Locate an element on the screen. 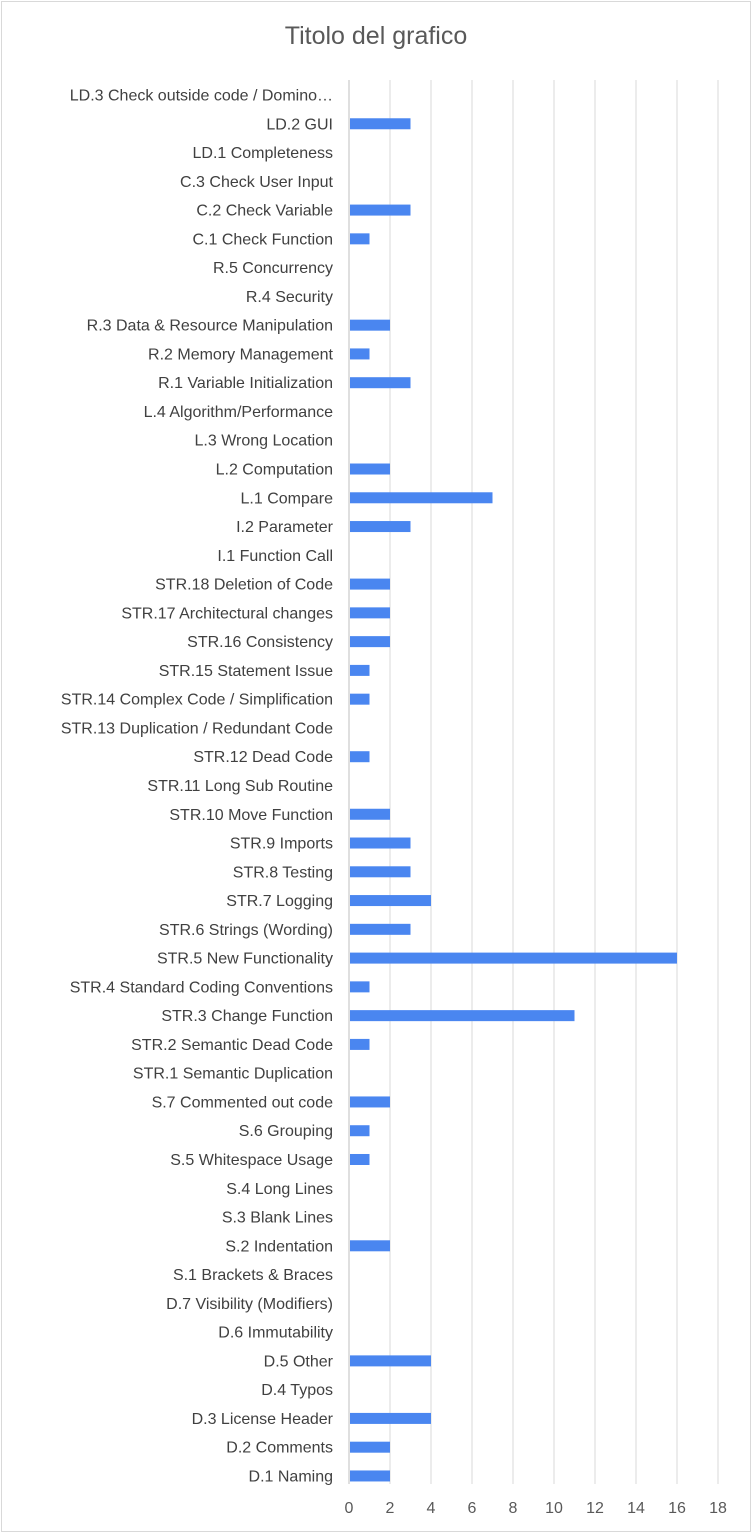 The height and width of the screenshot is (1535, 754). category-label: L.2 Computation is located at coordinates (274, 470).